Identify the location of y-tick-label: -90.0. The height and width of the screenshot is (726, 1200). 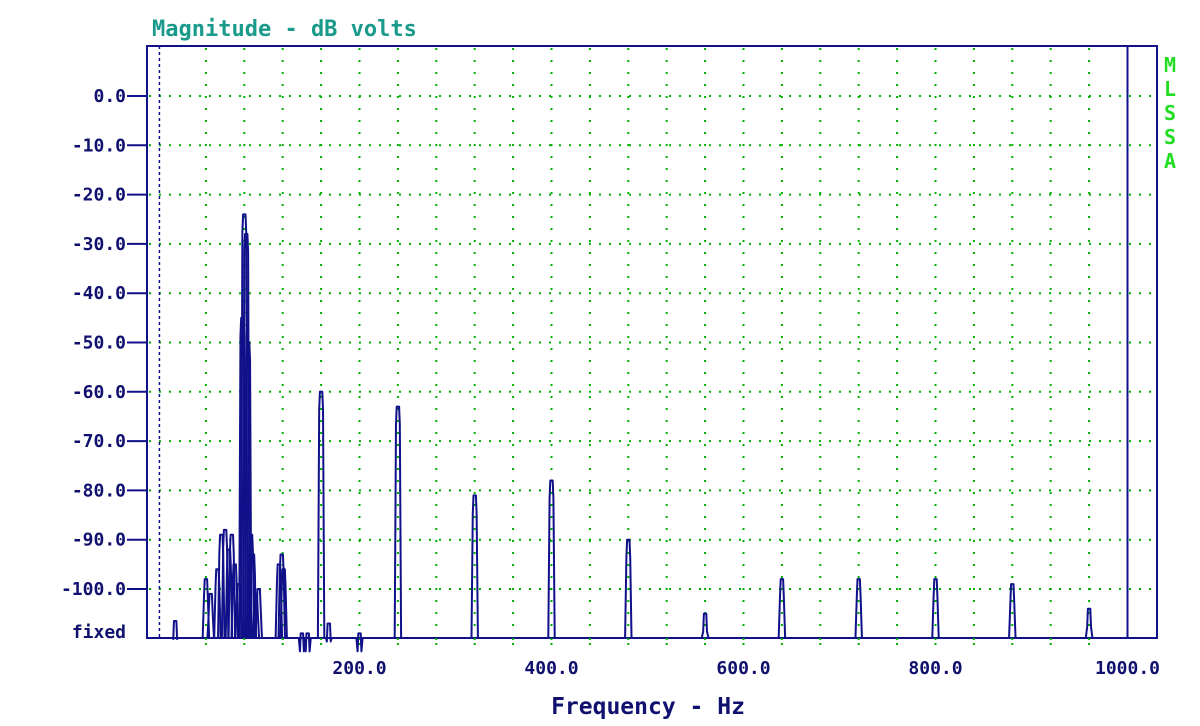
(99, 540).